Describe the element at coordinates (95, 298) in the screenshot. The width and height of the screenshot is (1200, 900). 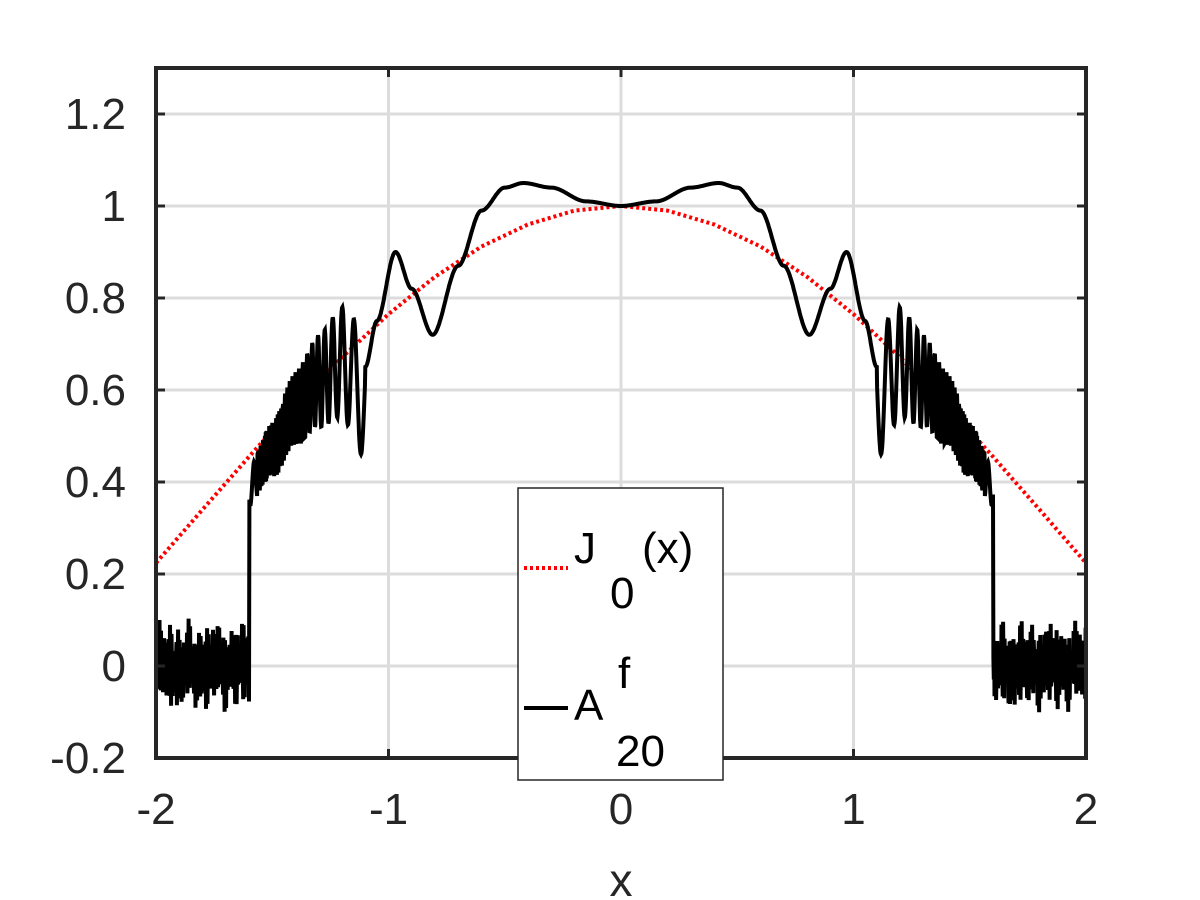
I see `y-tick-label: 0.8` at that location.